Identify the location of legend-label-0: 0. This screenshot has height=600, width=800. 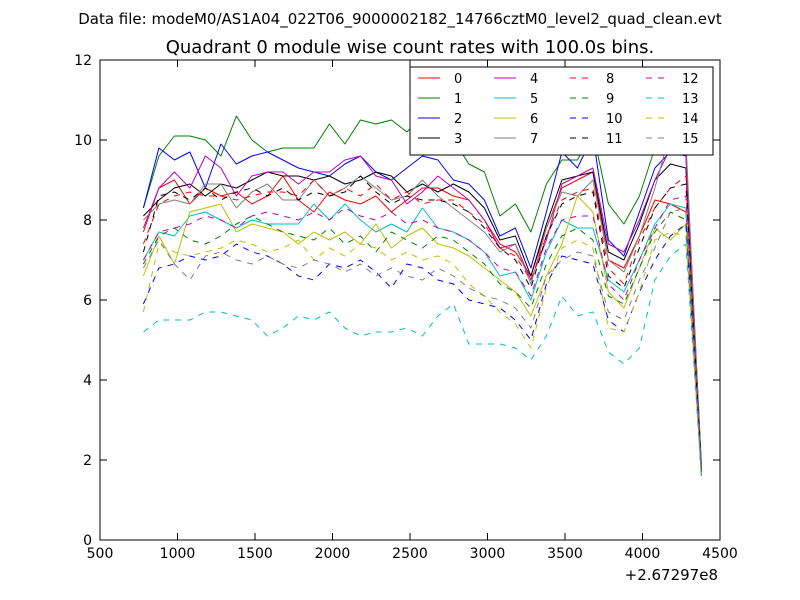
(458, 79).